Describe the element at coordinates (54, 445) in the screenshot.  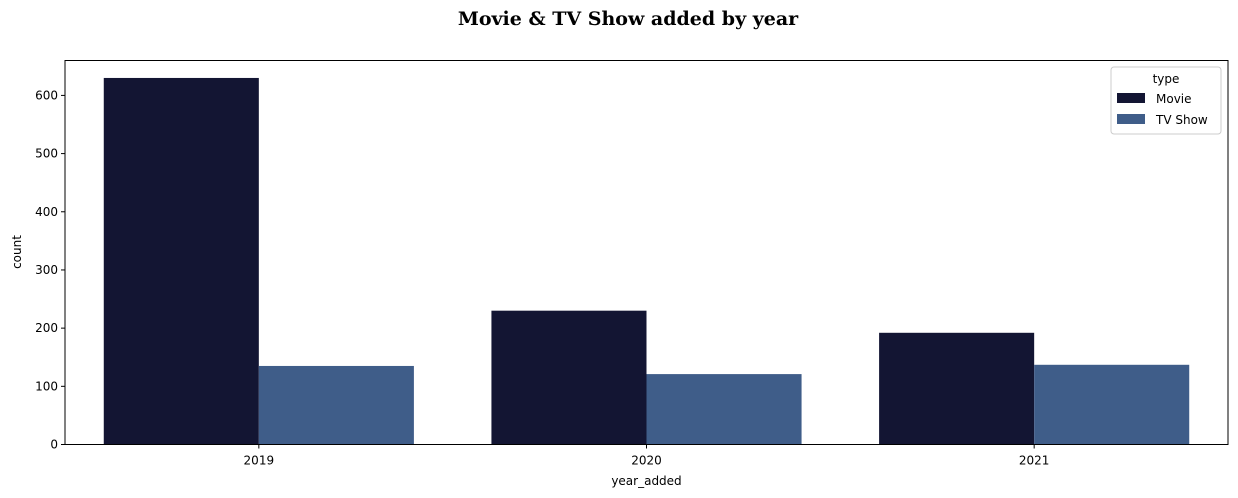
I see `y-tick-label: 0` at that location.